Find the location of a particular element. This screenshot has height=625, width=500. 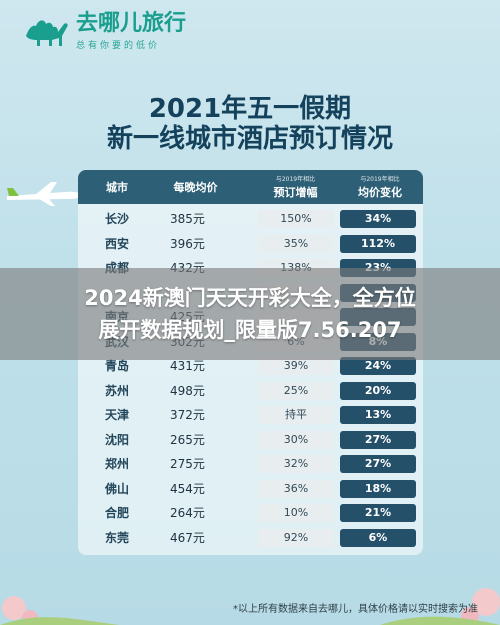

decorative-flowers-icon is located at coordinates (250, 606).